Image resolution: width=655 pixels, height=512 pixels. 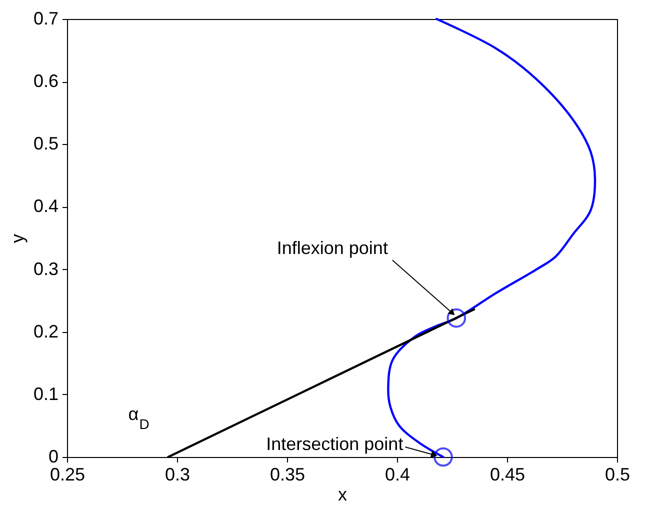 What do you see at coordinates (68, 474) in the screenshot?
I see `x-tick-label: 0.25` at bounding box center [68, 474].